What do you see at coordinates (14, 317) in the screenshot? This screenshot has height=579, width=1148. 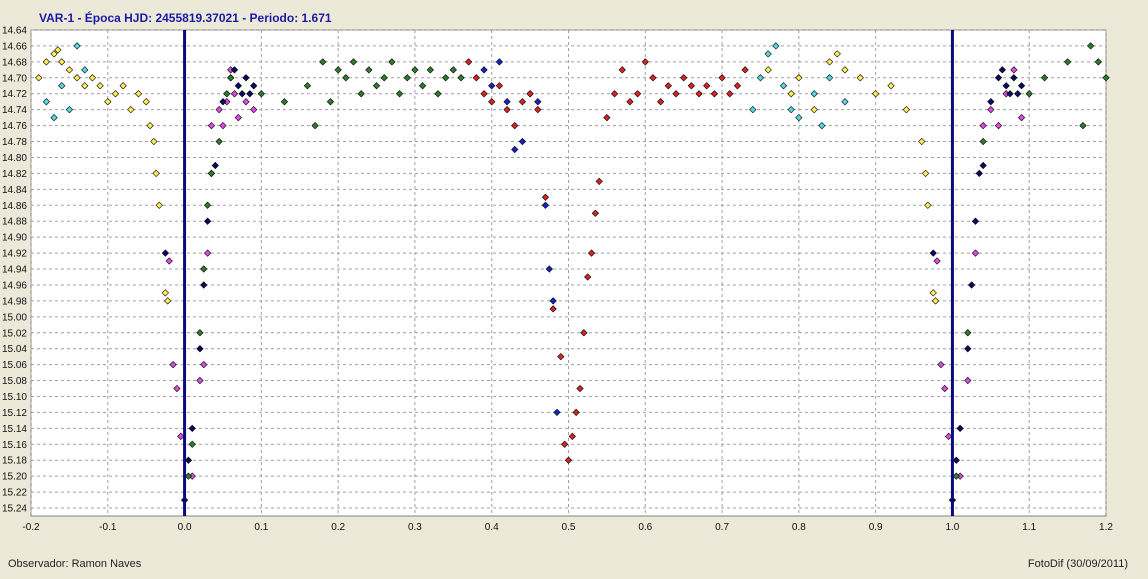 I see `y-tick-label: 15.00` at bounding box center [14, 317].